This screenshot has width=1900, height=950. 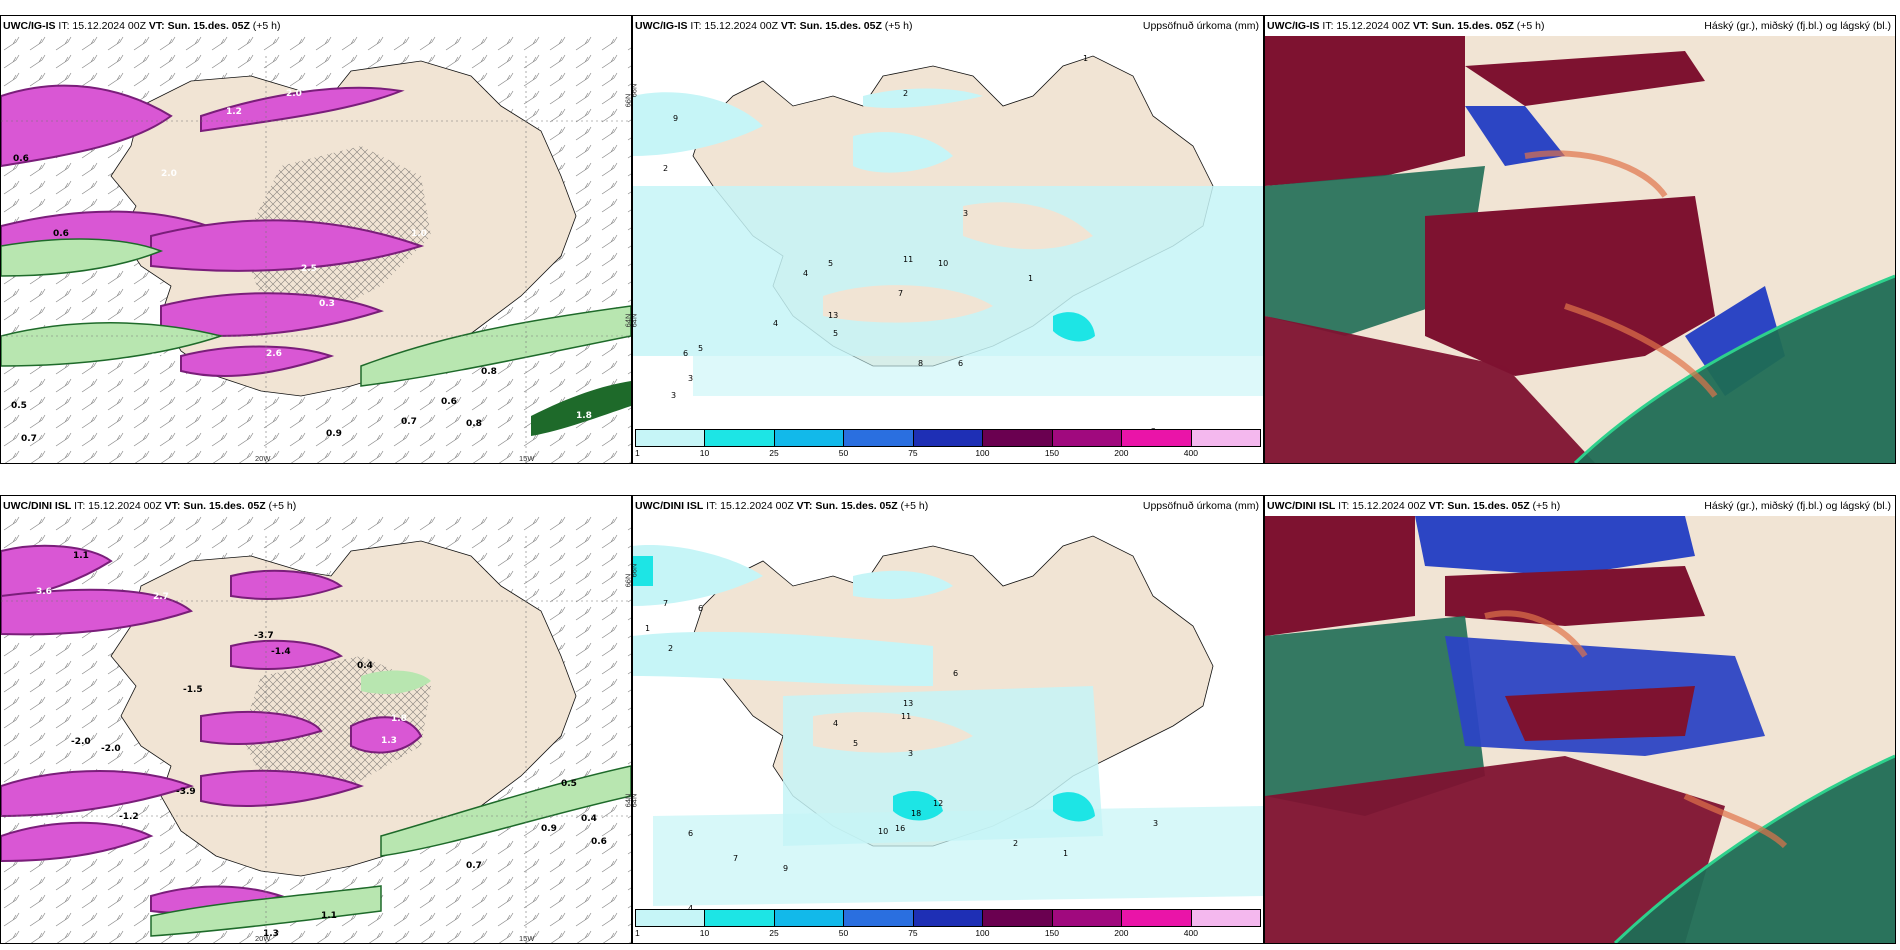 I want to click on precip-value: 16, so click(x=900, y=828).